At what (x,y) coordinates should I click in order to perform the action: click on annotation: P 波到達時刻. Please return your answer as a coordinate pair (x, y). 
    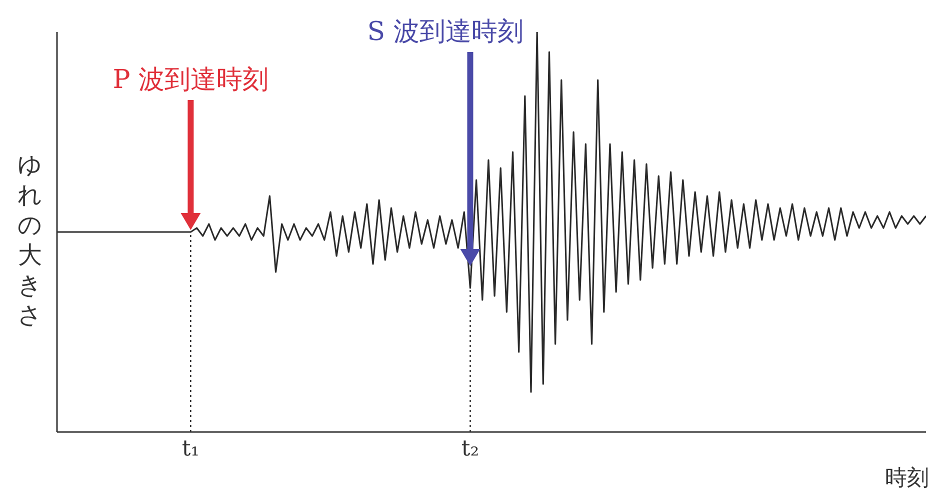
    Looking at the image, I should click on (190, 80).